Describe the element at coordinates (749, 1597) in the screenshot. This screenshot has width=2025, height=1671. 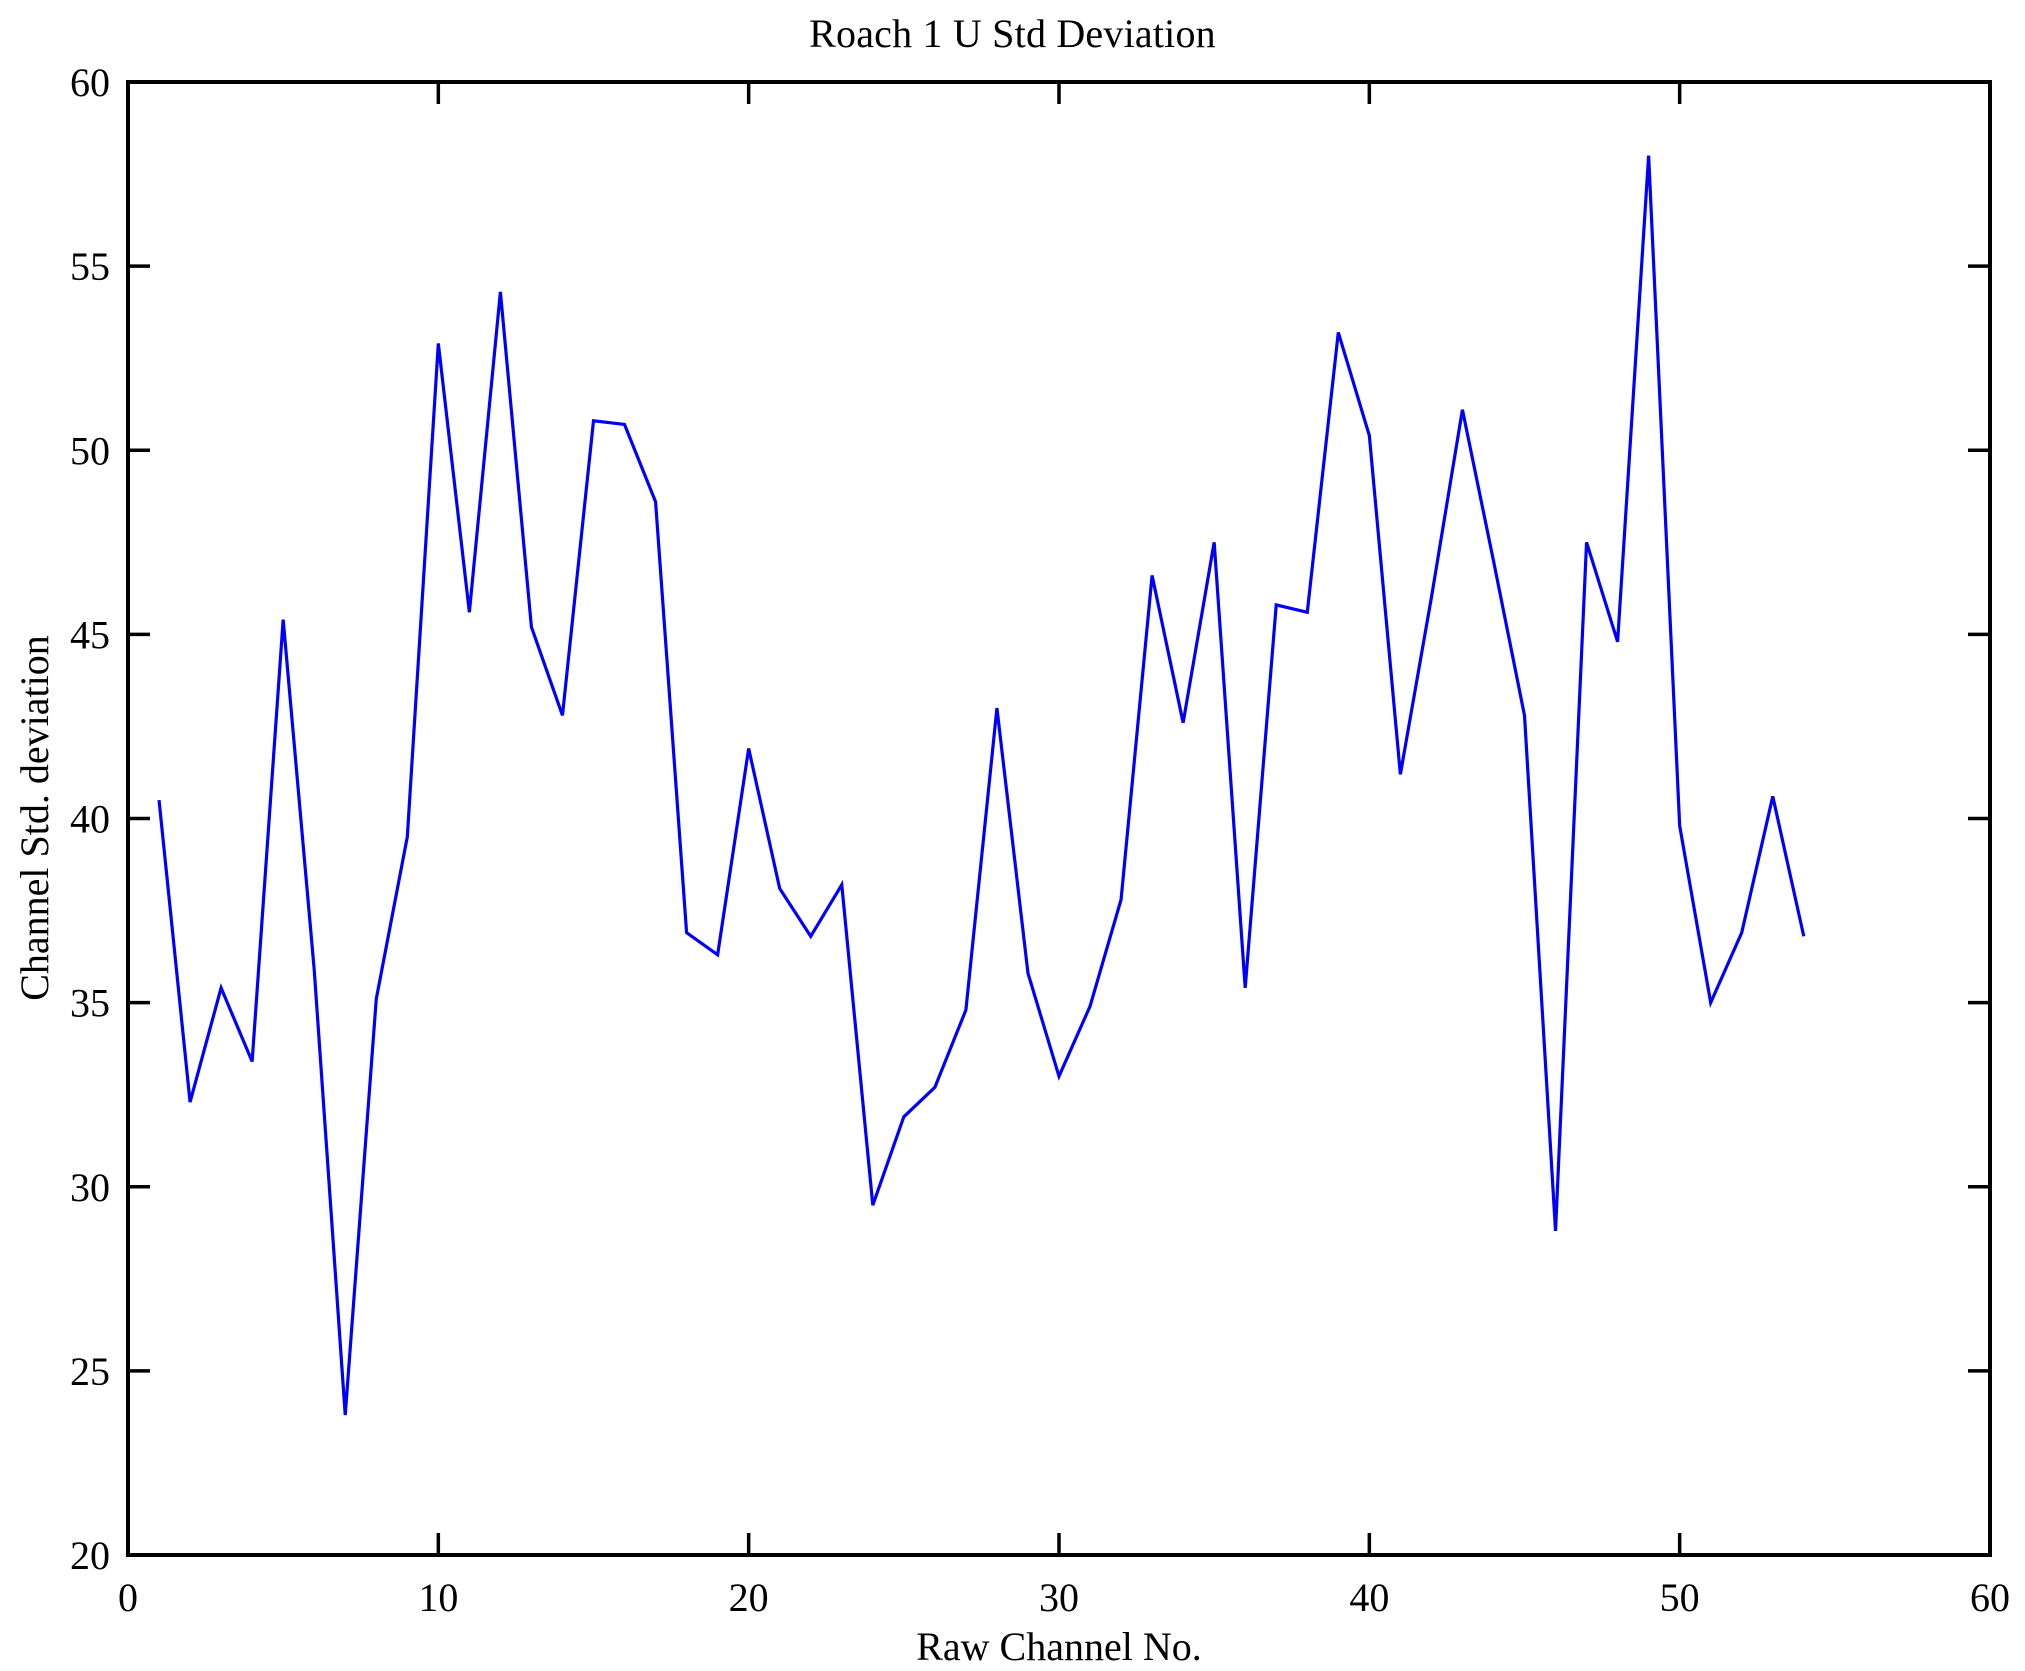
I see `x-tick-label: 20` at that location.